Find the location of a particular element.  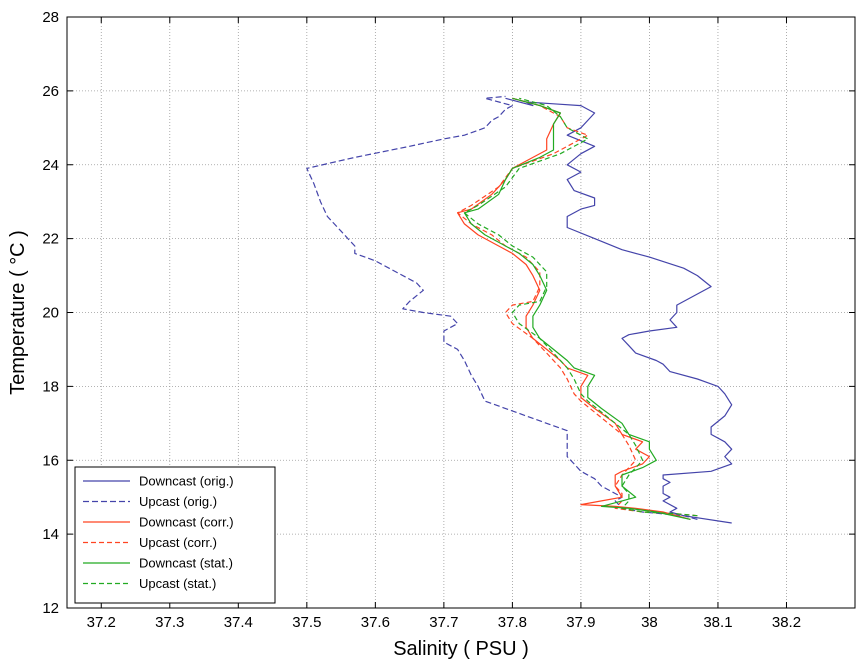

x-tick-label: 37.7 is located at coordinates (443, 622).